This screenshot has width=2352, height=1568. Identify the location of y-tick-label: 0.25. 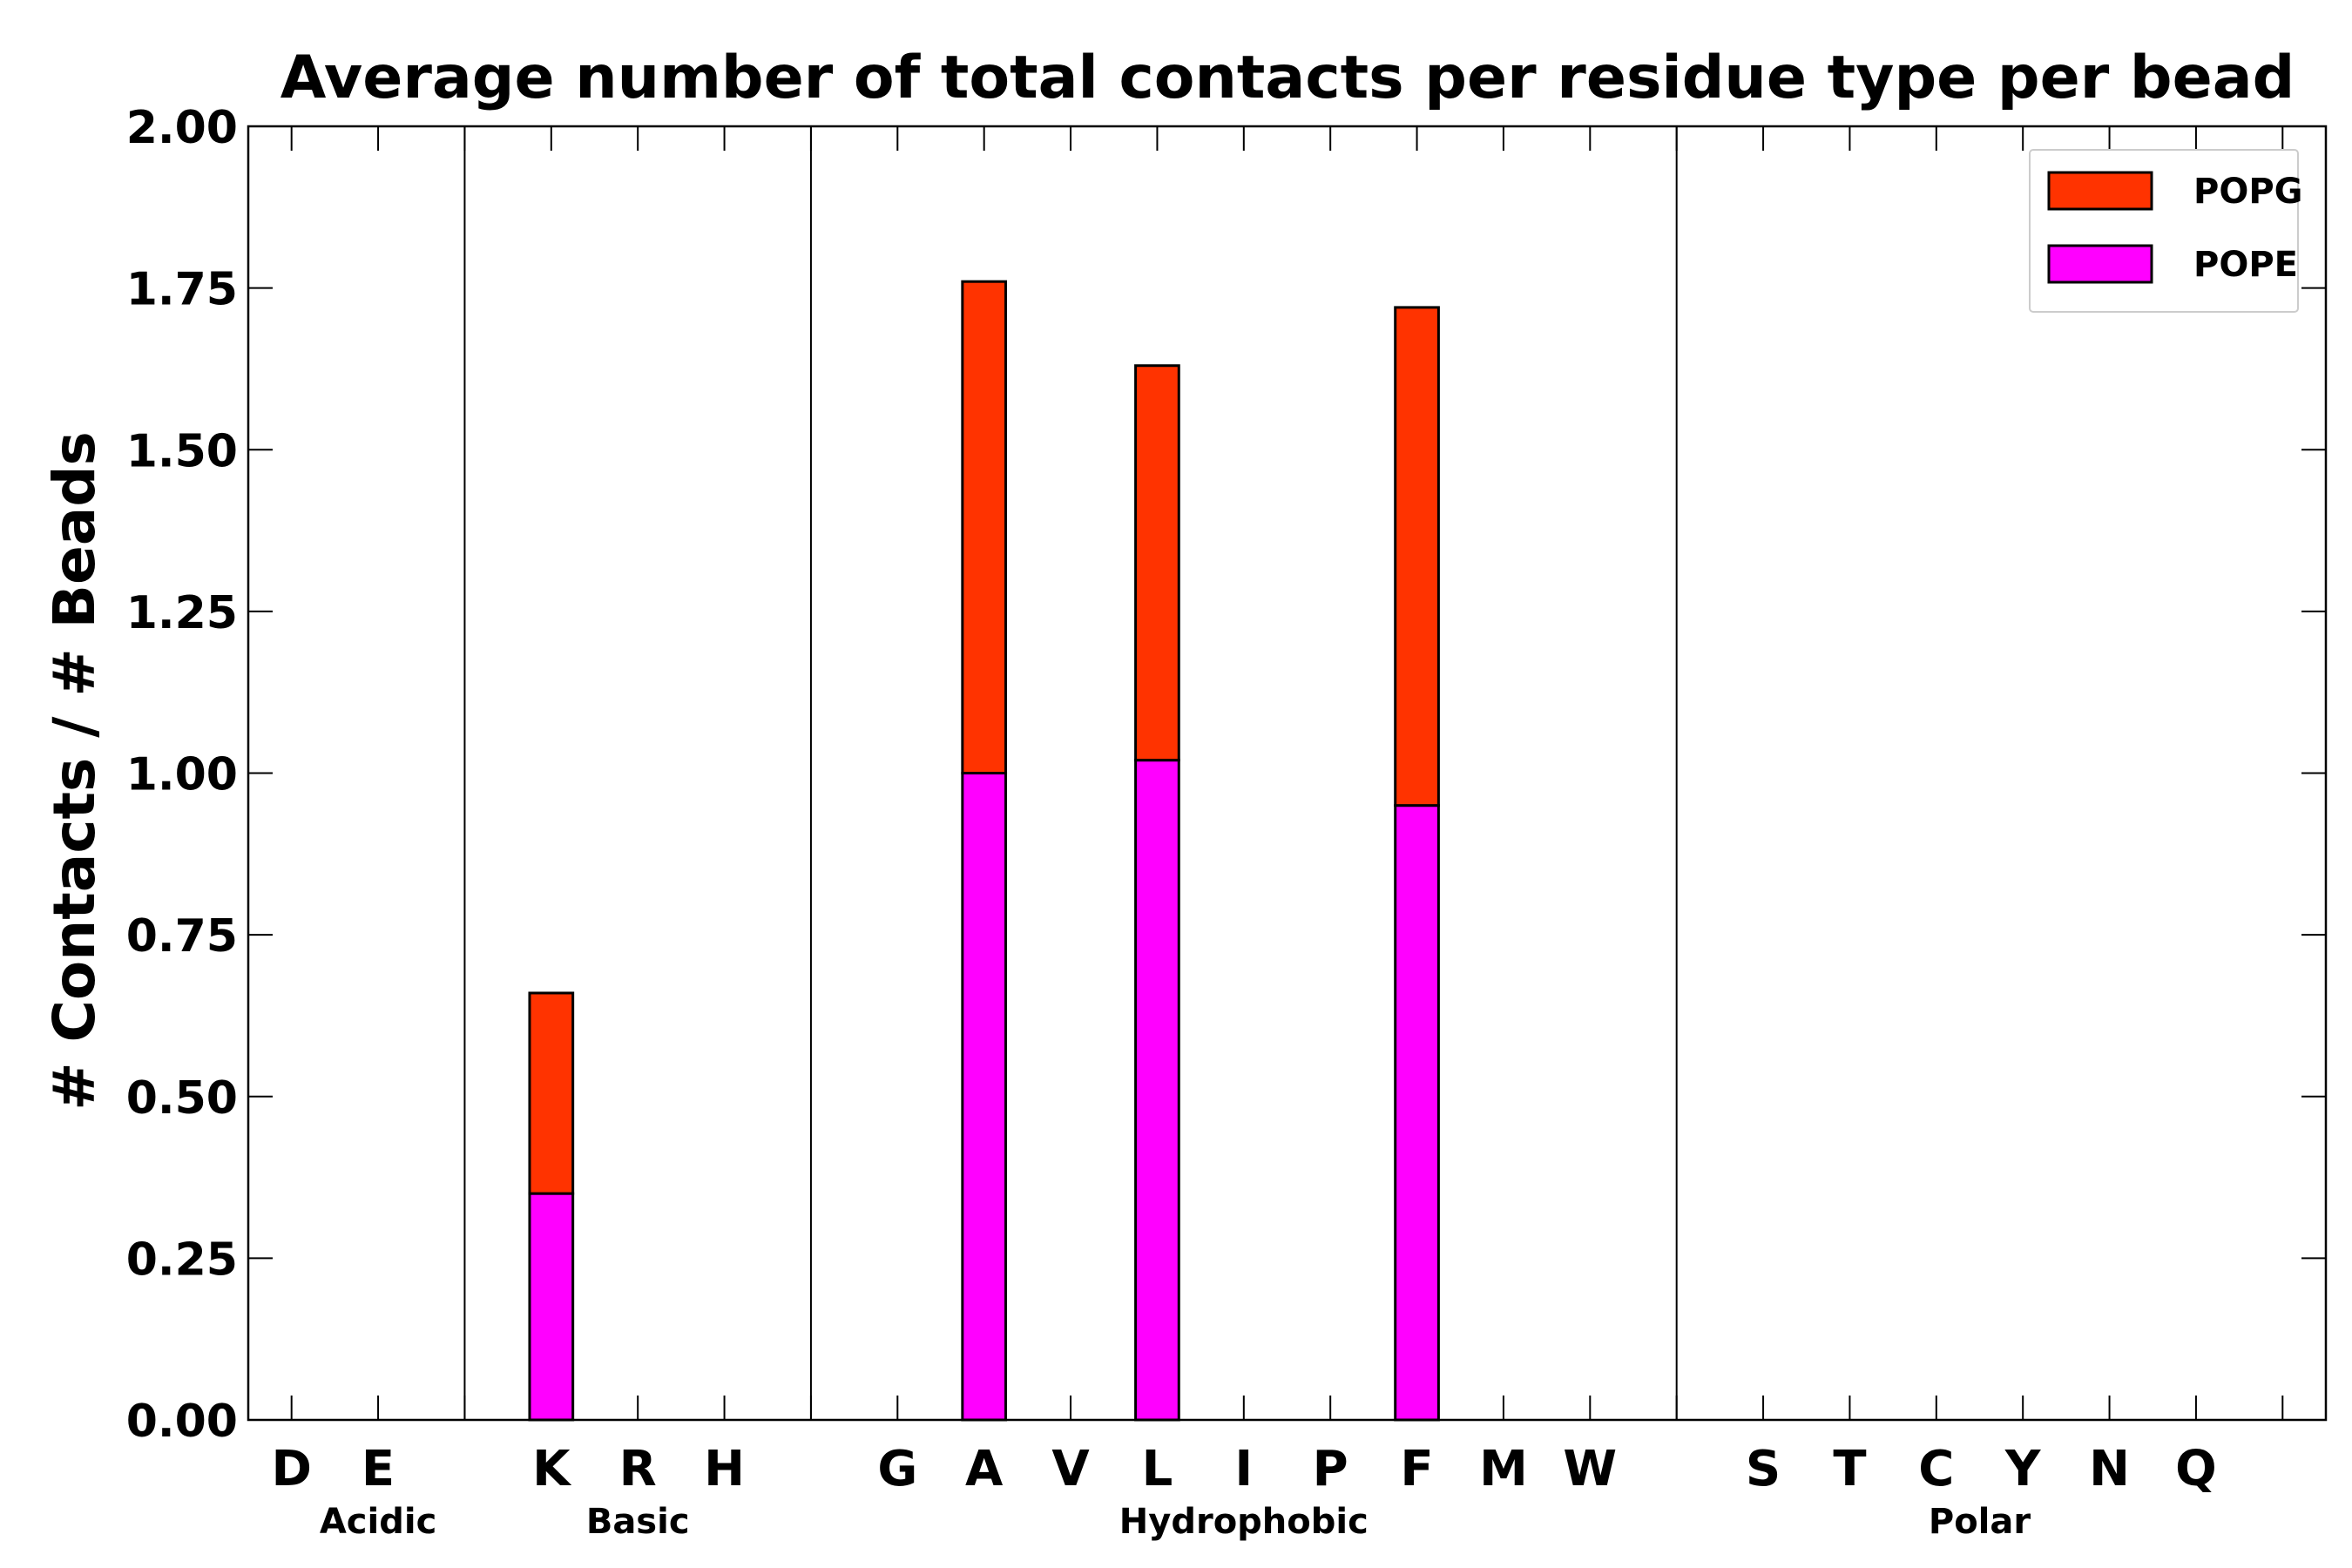
(182, 1260).